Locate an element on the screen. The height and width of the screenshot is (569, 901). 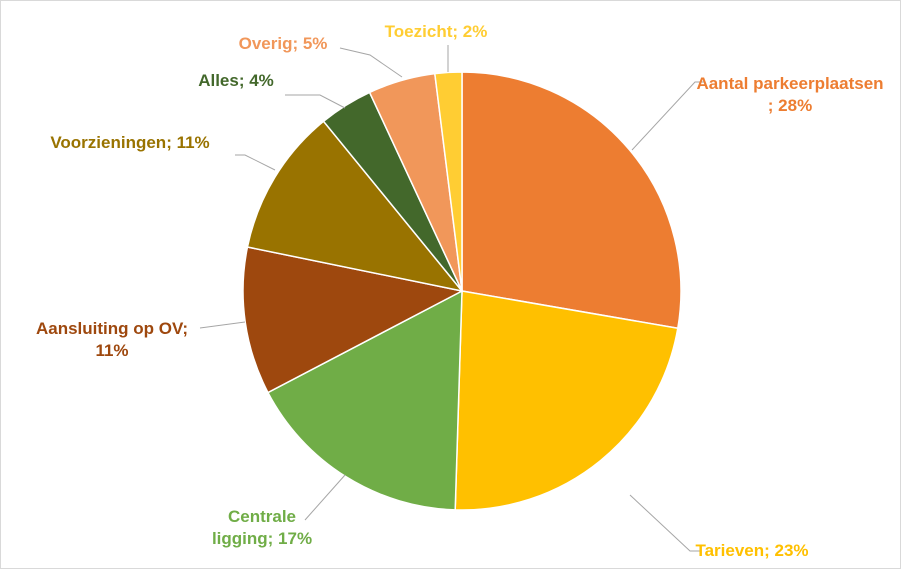
data-label: Overig; 5% is located at coordinates (283, 43).